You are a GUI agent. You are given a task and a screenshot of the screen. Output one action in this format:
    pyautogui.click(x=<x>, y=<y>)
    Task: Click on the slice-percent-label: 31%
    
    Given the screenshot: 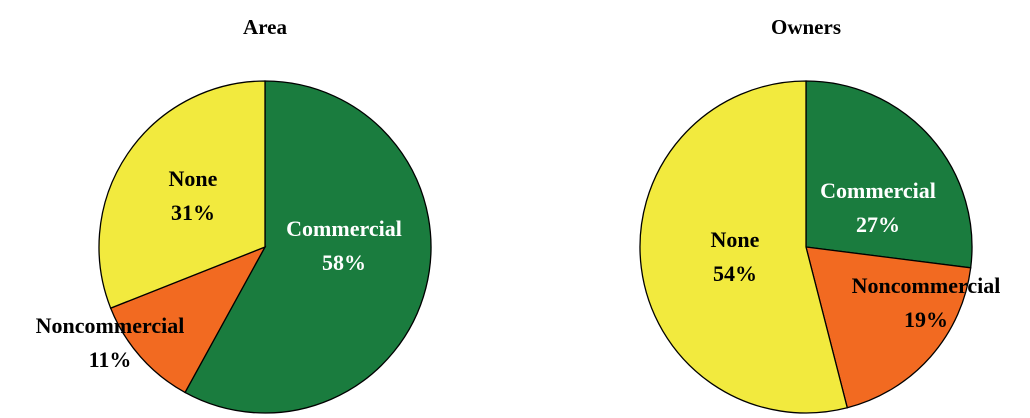 What is the action you would take?
    pyautogui.click(x=193, y=212)
    